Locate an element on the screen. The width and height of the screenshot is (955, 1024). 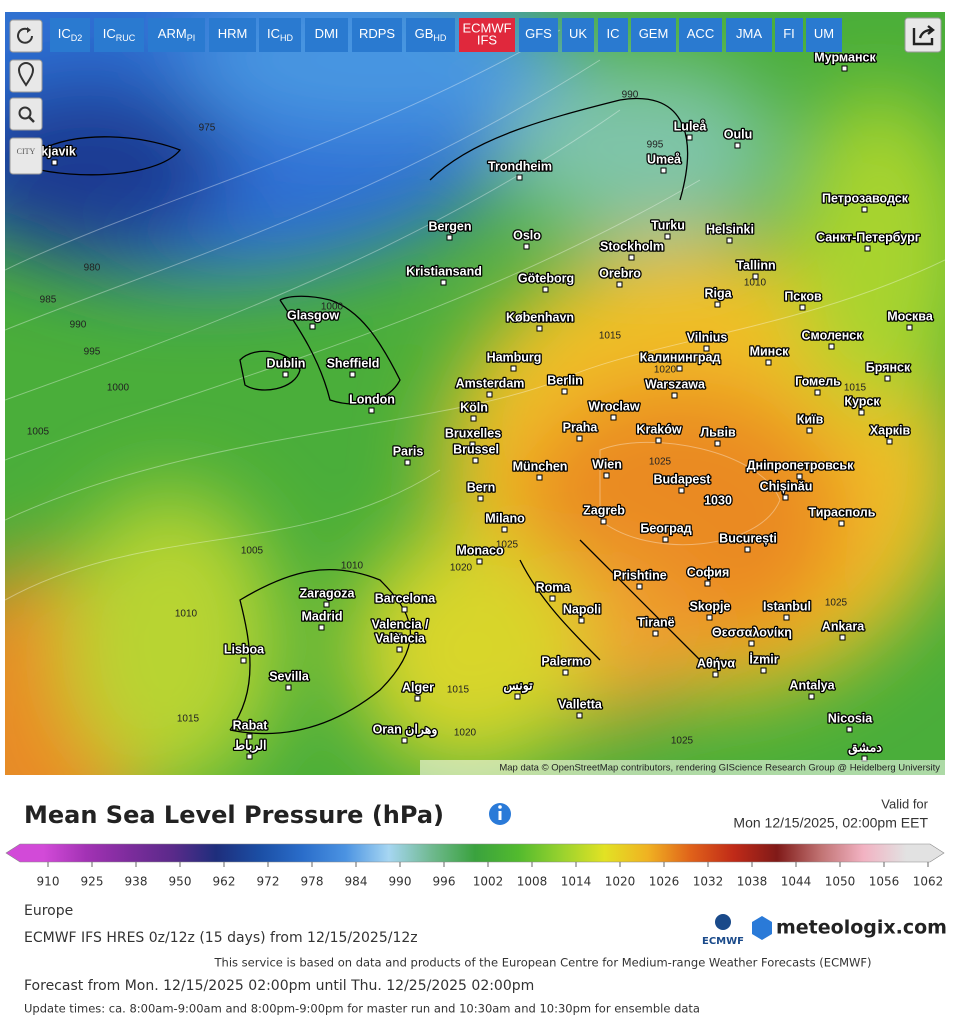
model-button: FI is located at coordinates (789, 35).